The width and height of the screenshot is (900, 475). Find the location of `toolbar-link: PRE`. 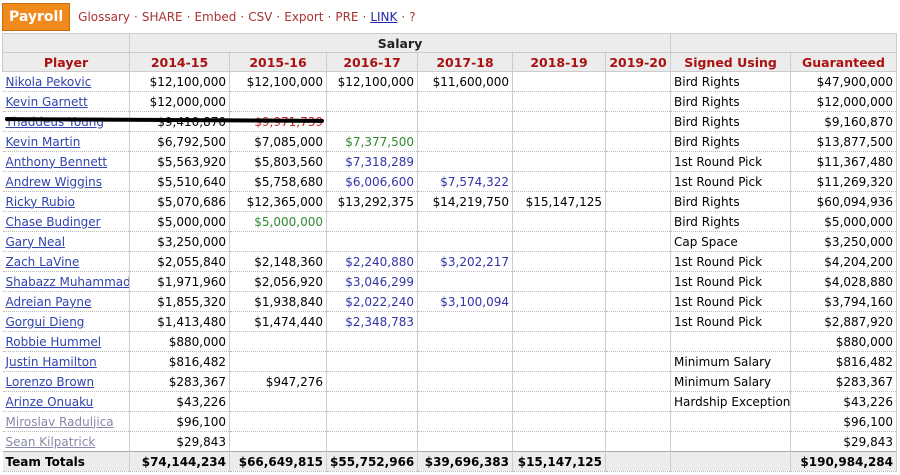

toolbar-link: PRE is located at coordinates (347, 16).